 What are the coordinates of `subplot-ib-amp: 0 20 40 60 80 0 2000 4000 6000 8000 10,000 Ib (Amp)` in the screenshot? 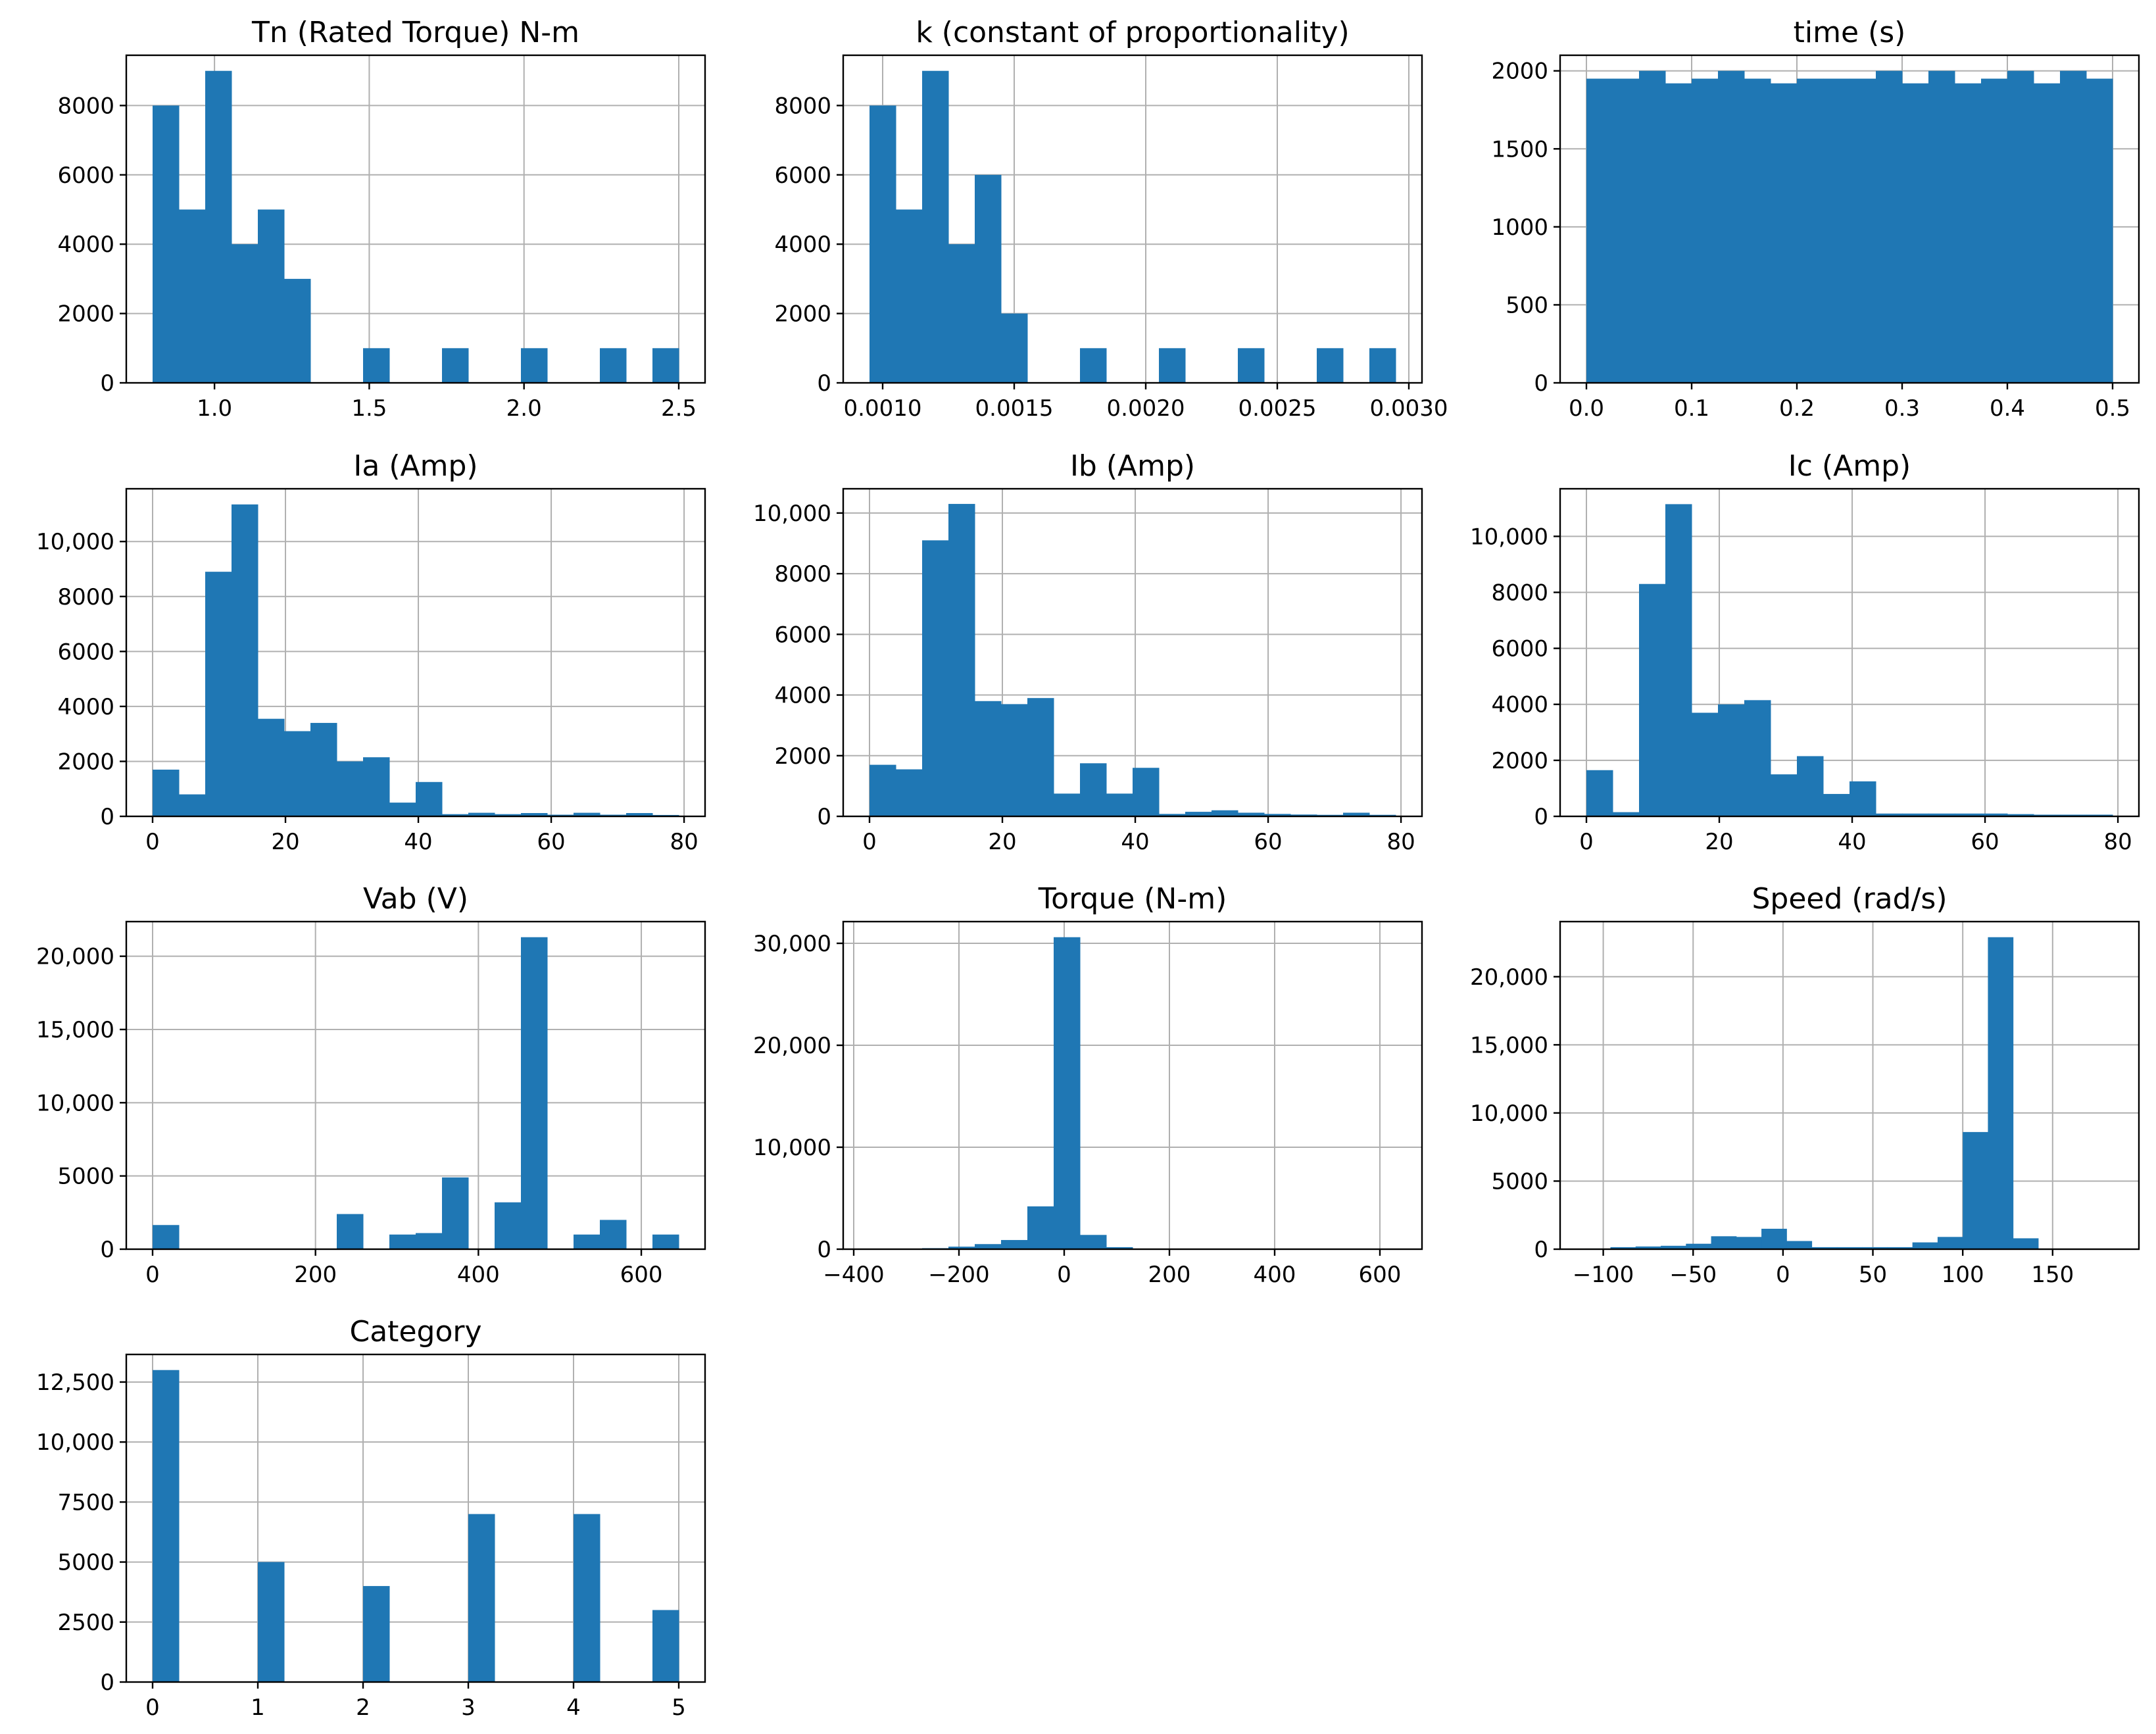 It's located at (1088, 652).